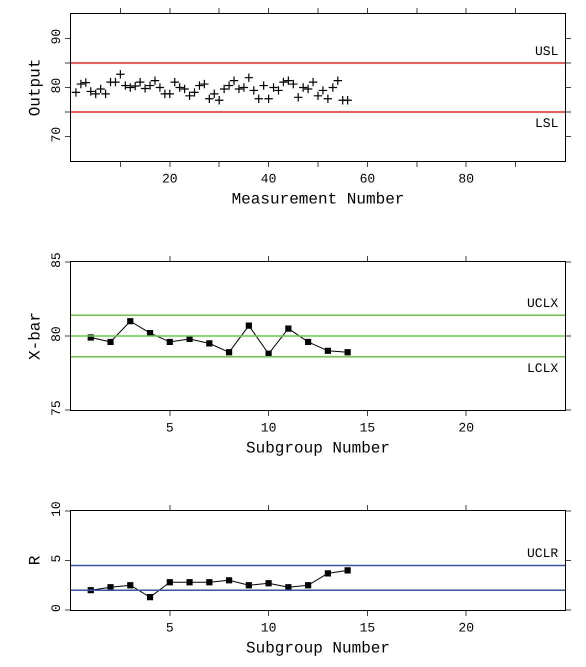  I want to click on y-axis-title: X-bar, so click(35, 336).